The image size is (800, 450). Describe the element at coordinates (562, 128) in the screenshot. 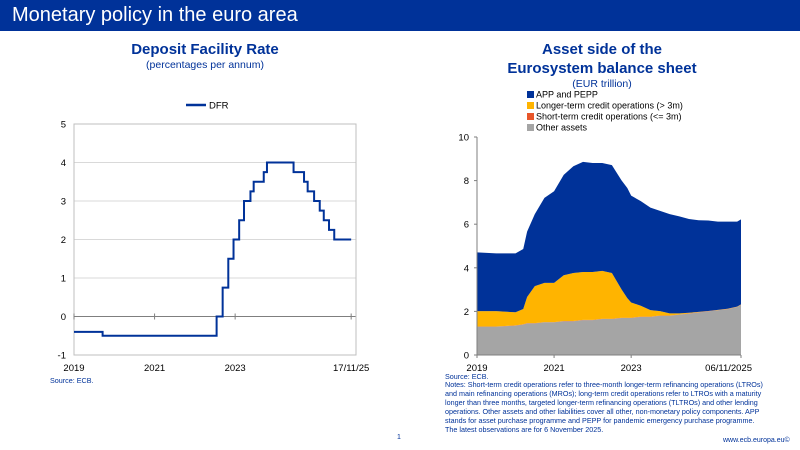

I see `legend-label-other-assets: Other assets` at that location.